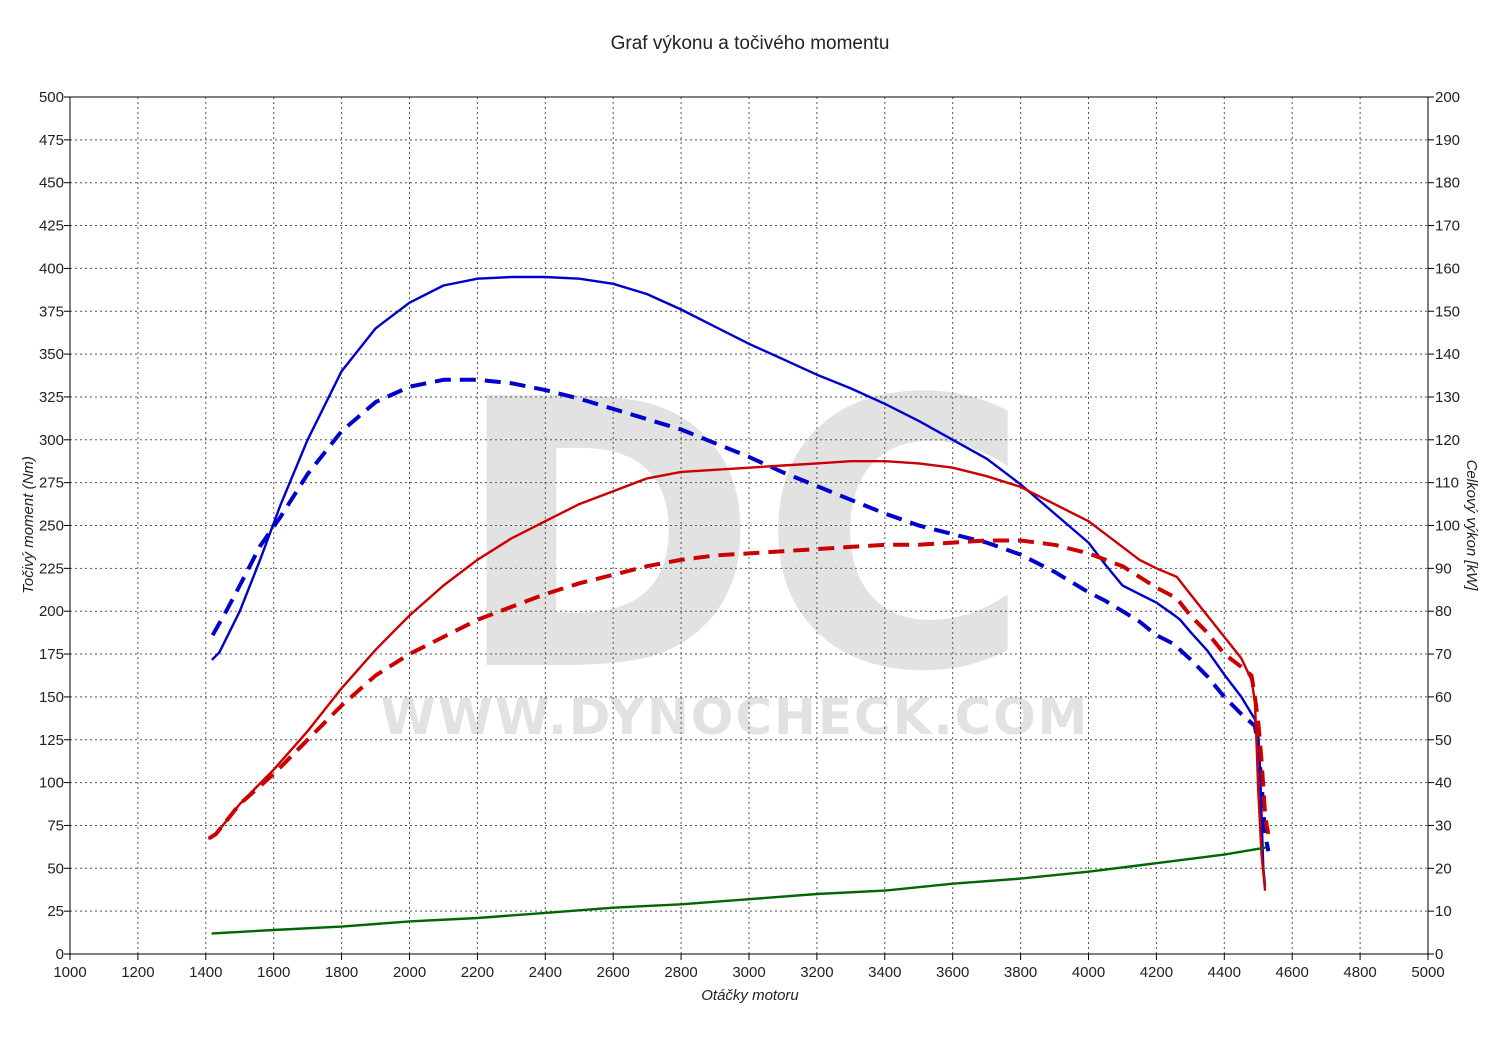 This screenshot has height=1040, width=1500. I want to click on x-axis-label: Otáčky motoru, so click(750, 995).